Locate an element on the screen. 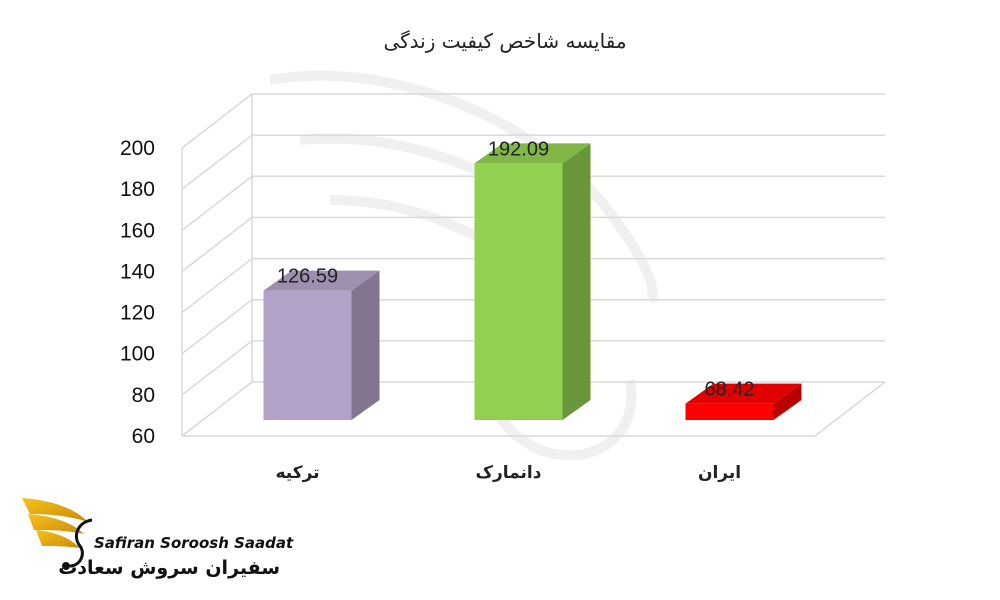 Image resolution: width=1000 pixels, height=600 pixels. value-label: 192.09 is located at coordinates (518, 149).